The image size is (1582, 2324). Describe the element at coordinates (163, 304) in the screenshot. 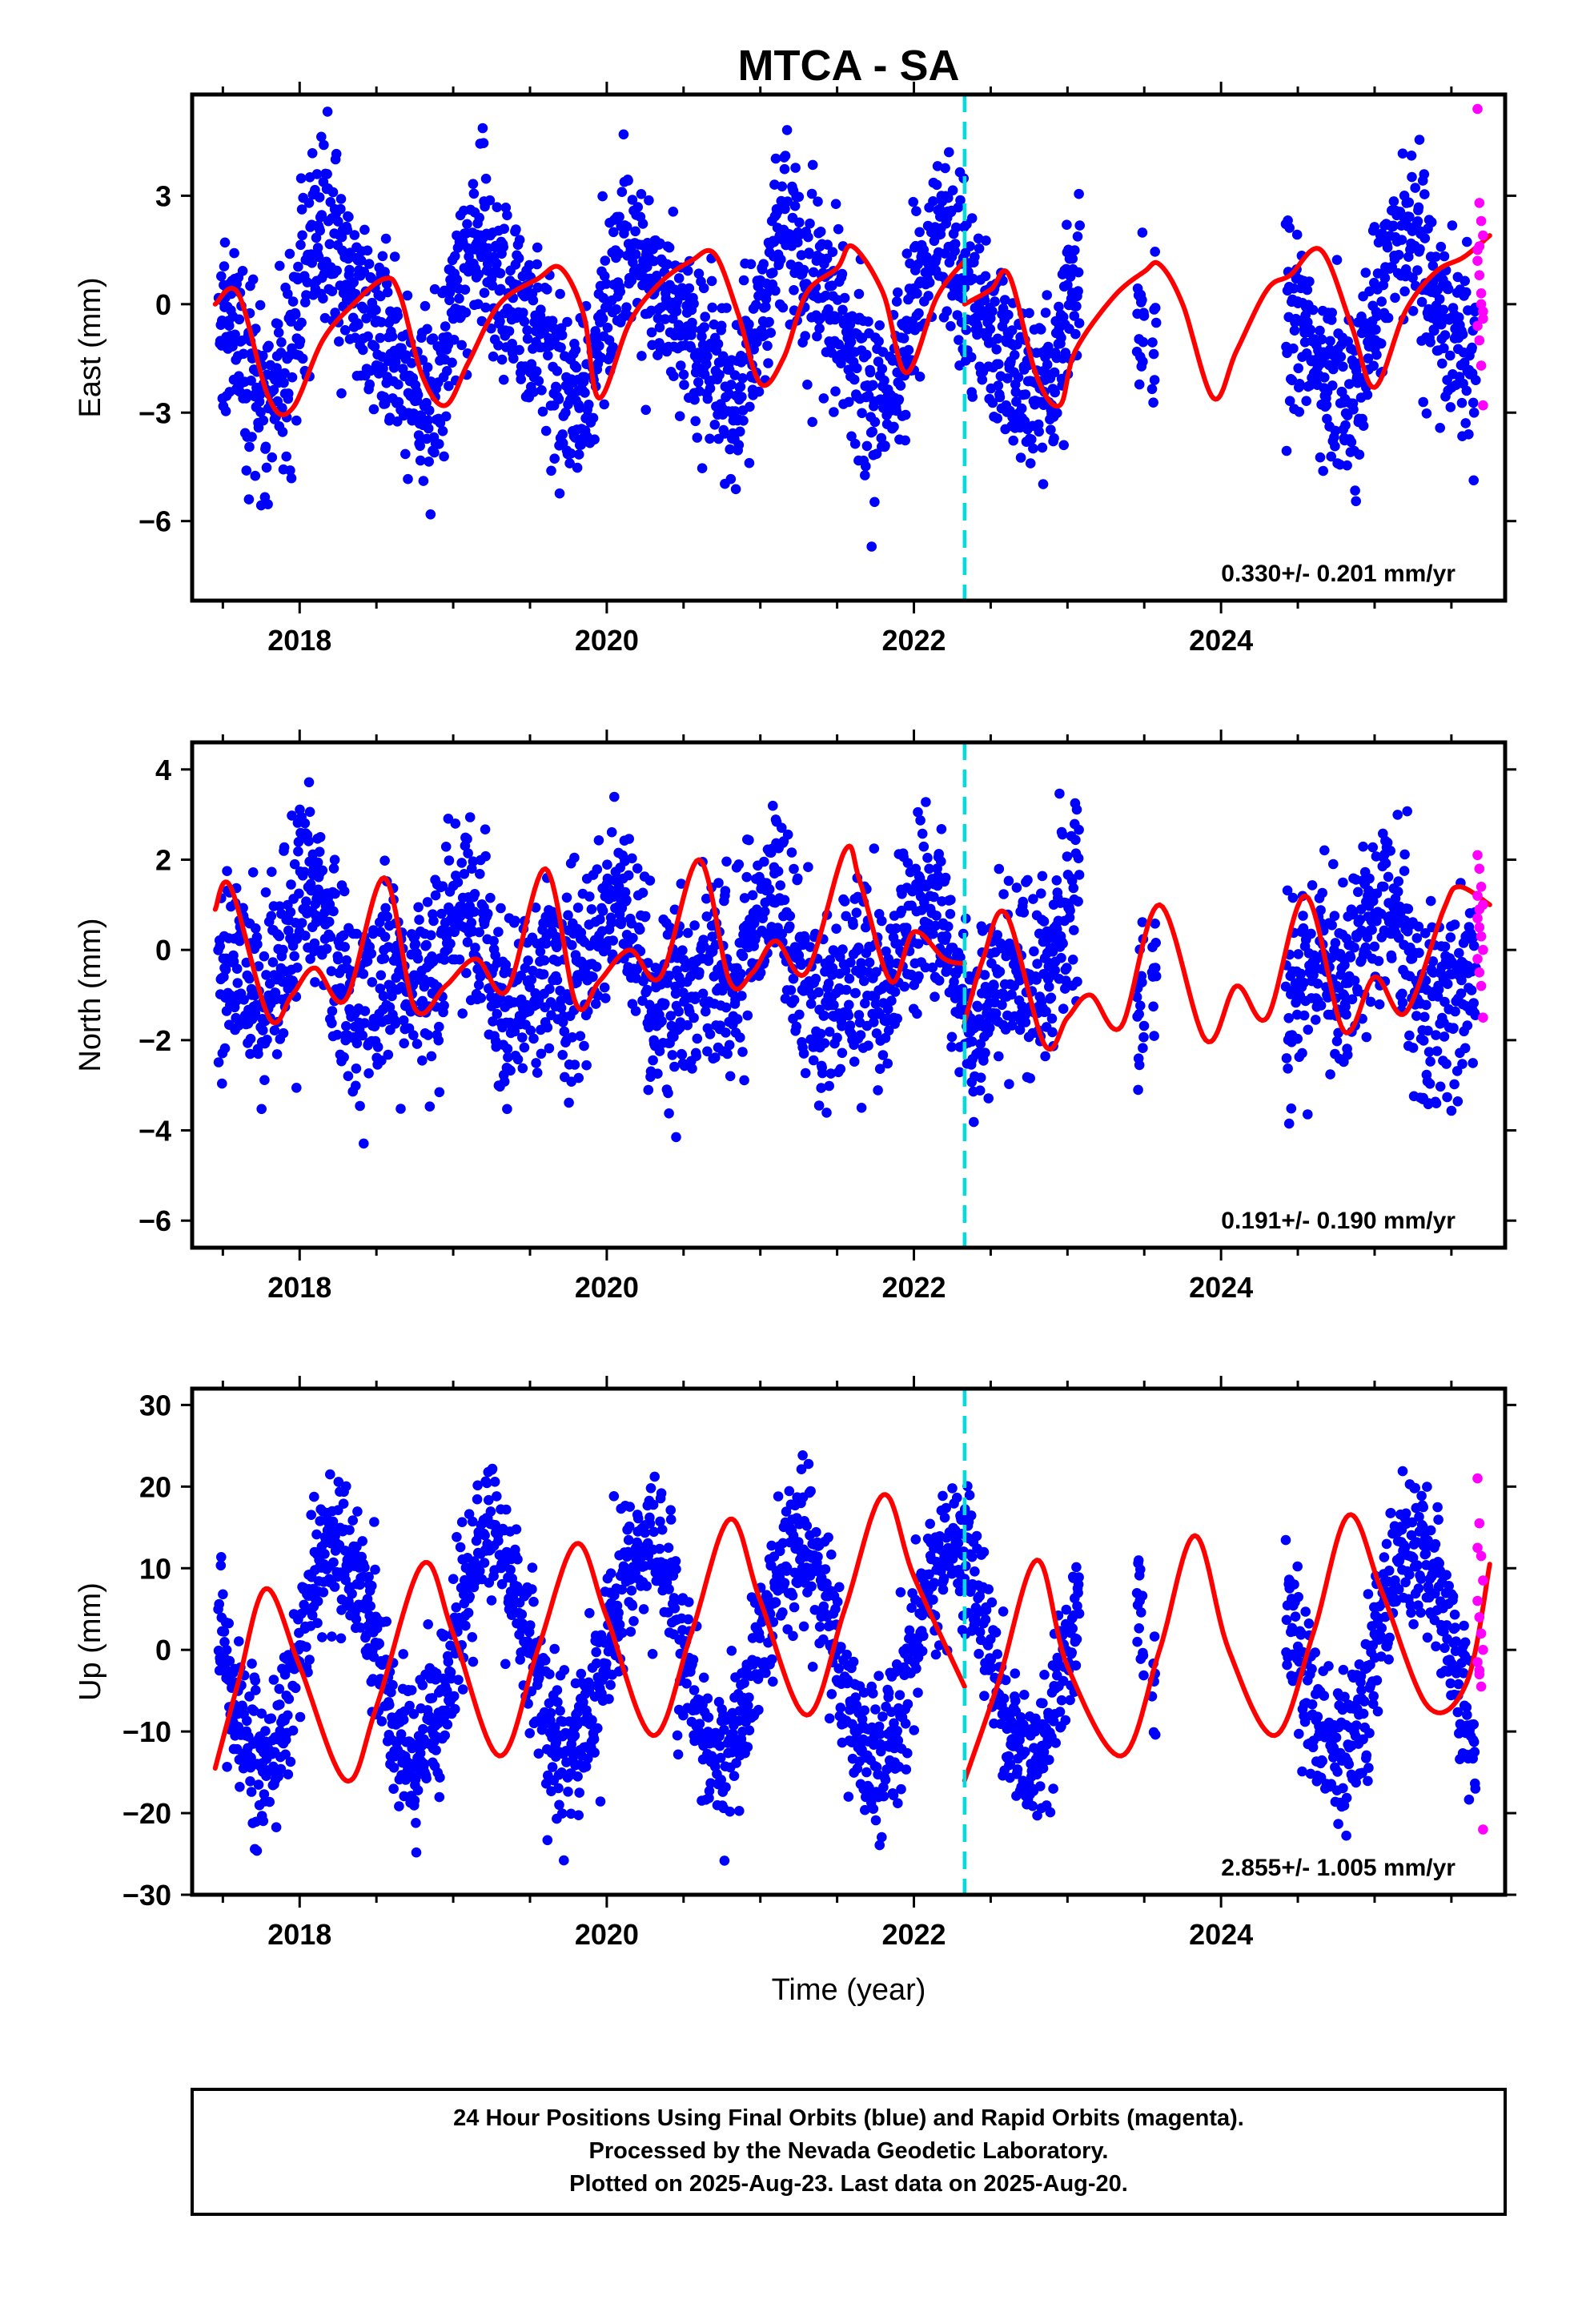

I see `east-y-tick-label: 0` at that location.